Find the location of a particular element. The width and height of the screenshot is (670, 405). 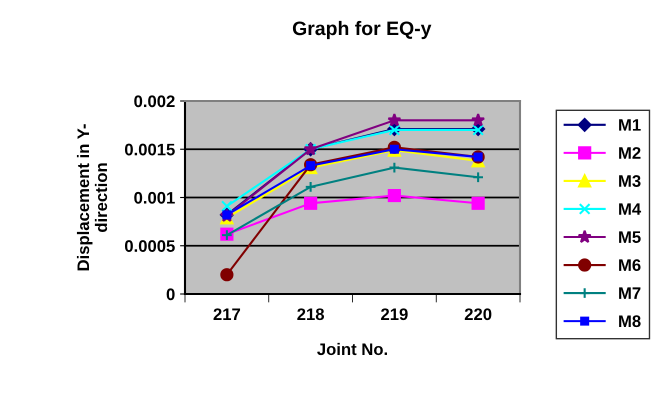

legend-label: M4 is located at coordinates (630, 209).